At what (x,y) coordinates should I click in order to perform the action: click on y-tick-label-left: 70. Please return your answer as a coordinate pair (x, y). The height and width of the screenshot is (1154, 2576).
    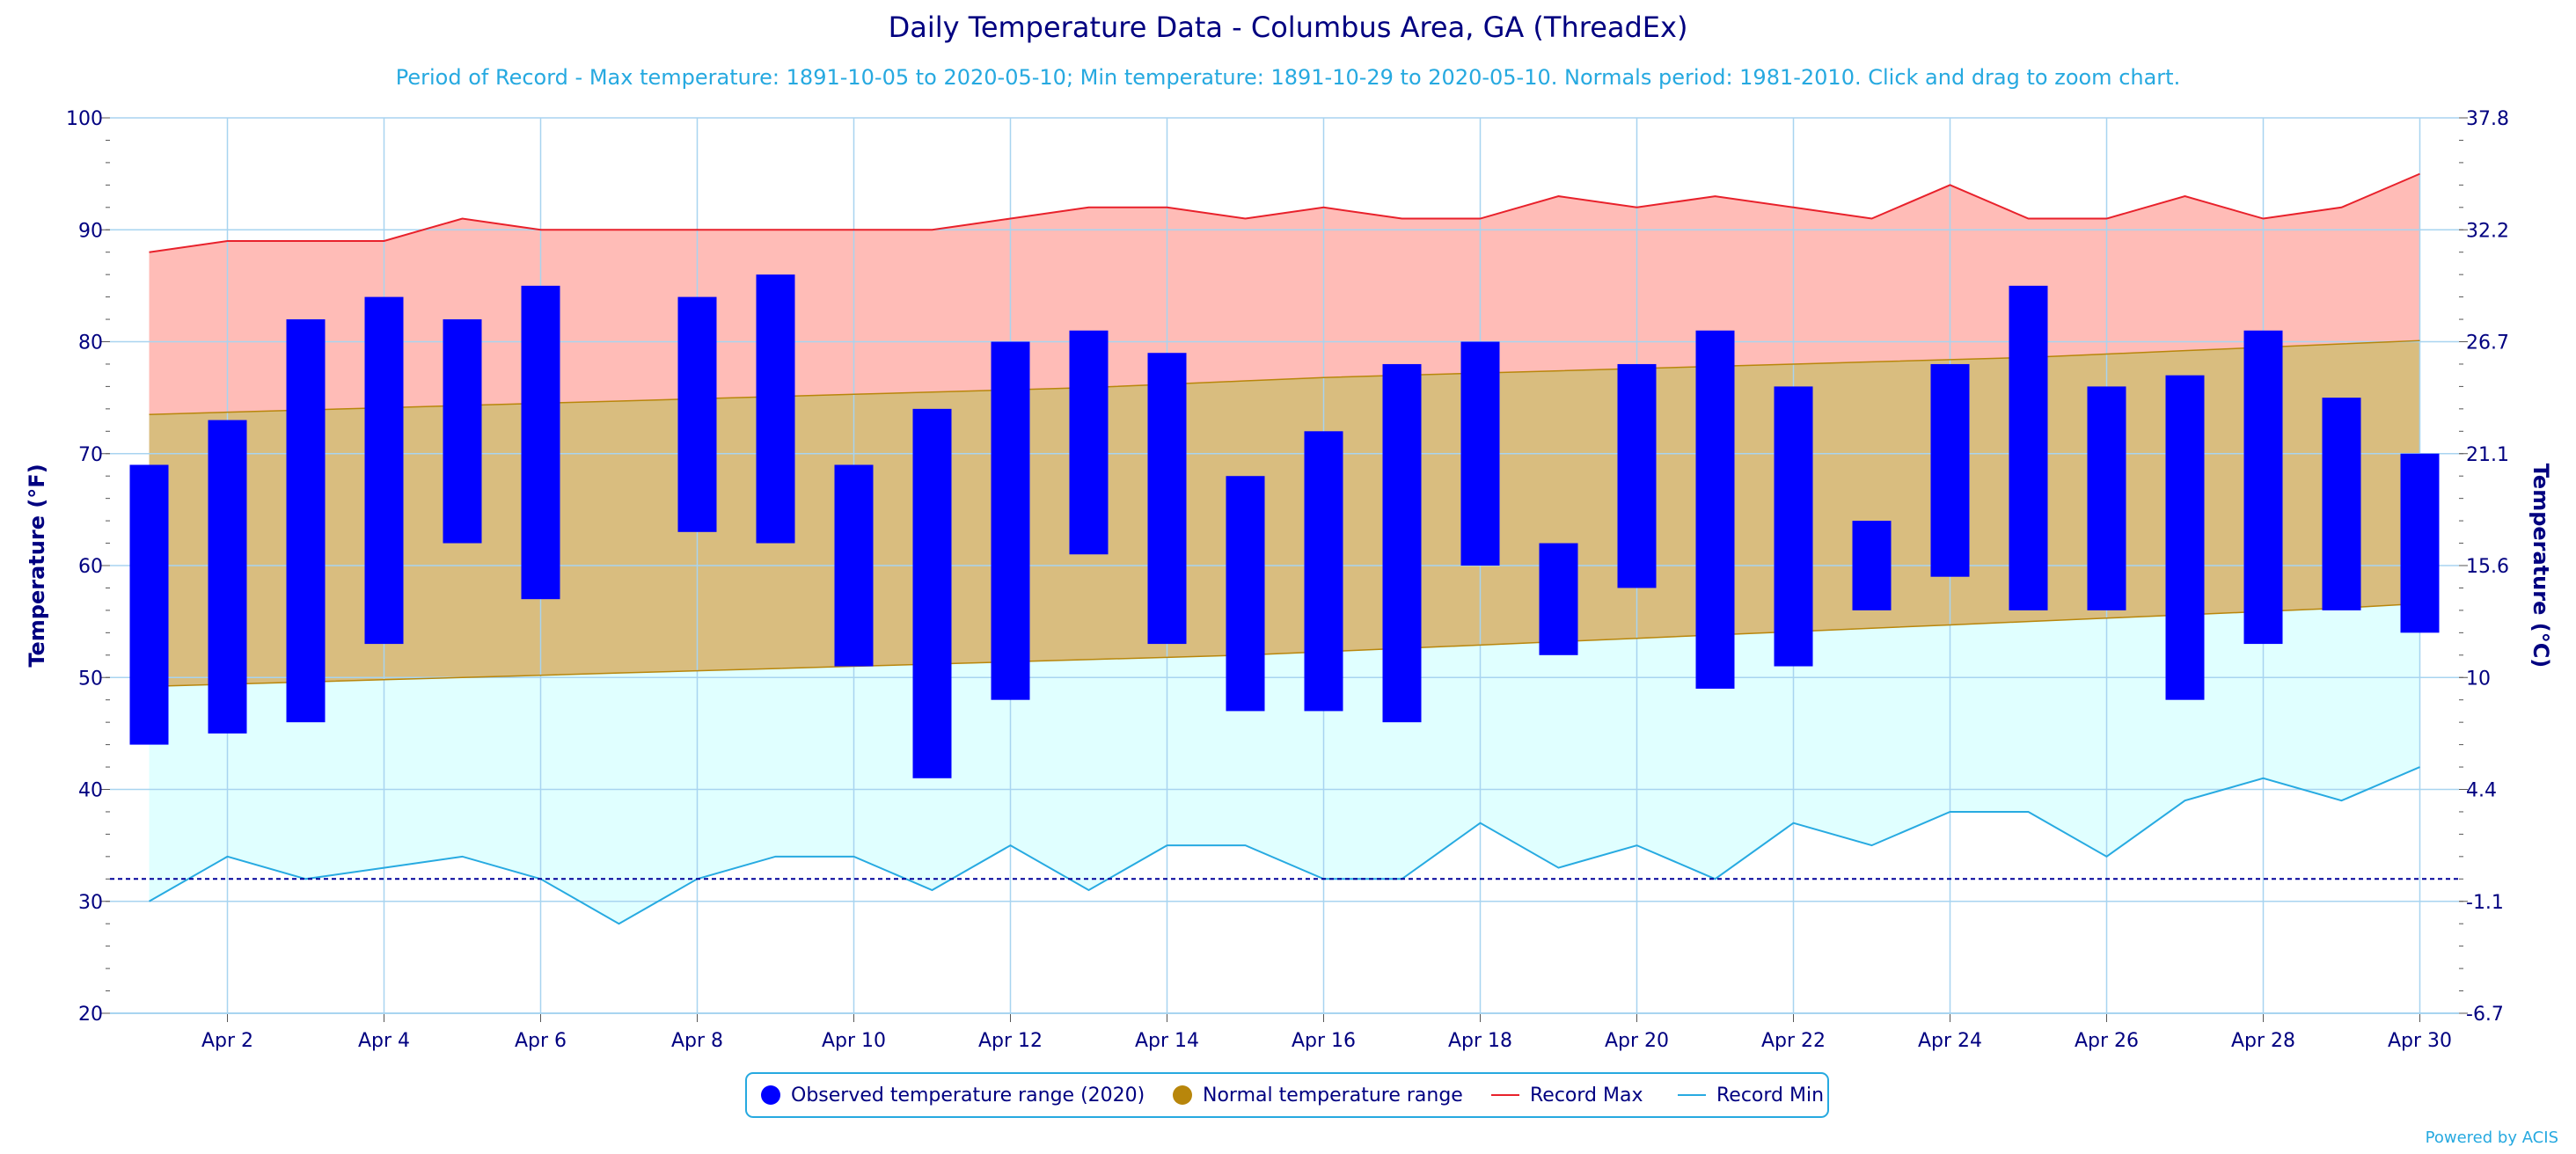
    Looking at the image, I should click on (90, 455).